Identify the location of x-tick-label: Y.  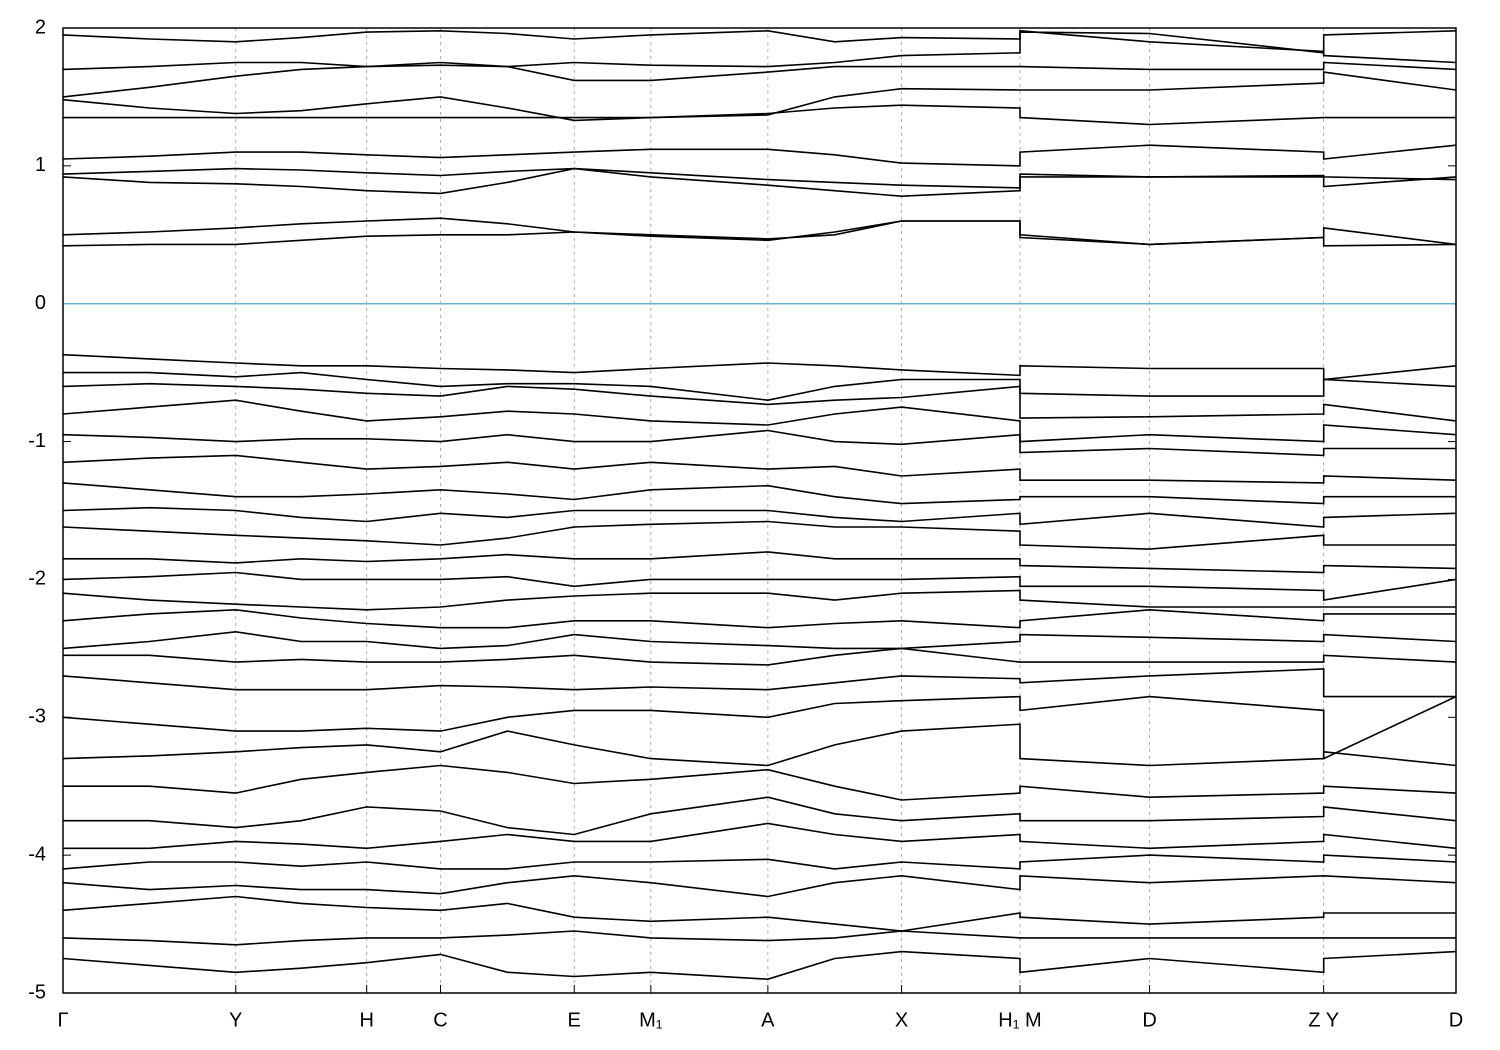
(235, 1020).